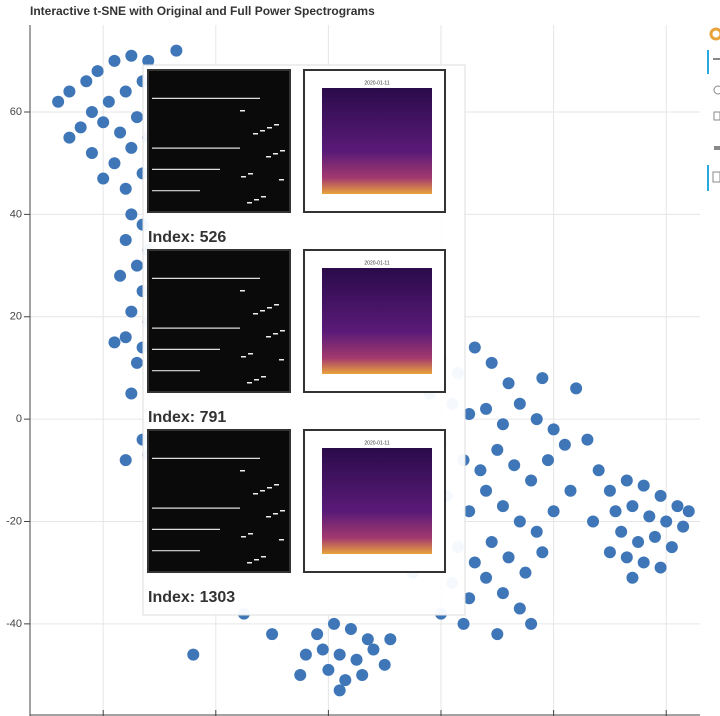 This screenshot has height=716, width=720. Describe the element at coordinates (717, 148) in the screenshot. I see `reset-tool` at that location.